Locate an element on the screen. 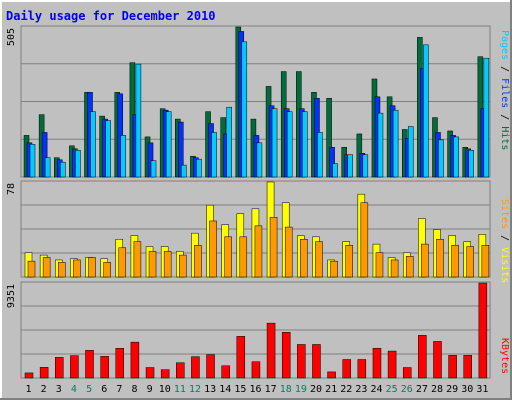 The image size is (512, 400). bottom-ymax-label: 9351 is located at coordinates (11, 296).